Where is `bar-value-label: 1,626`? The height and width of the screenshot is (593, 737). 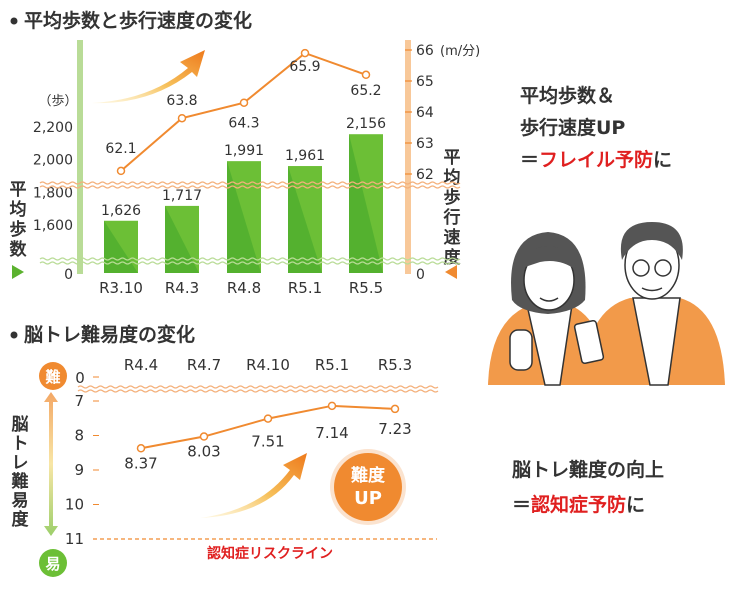
bar-value-label: 1,626 is located at coordinates (121, 211).